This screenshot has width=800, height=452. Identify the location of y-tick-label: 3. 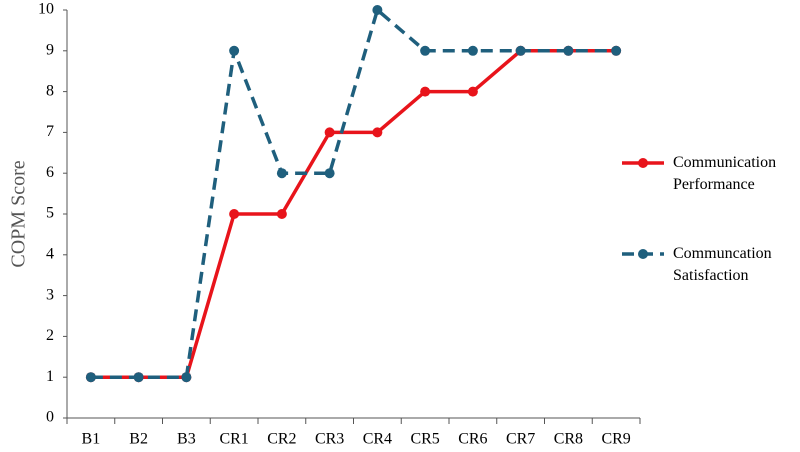
(50, 294).